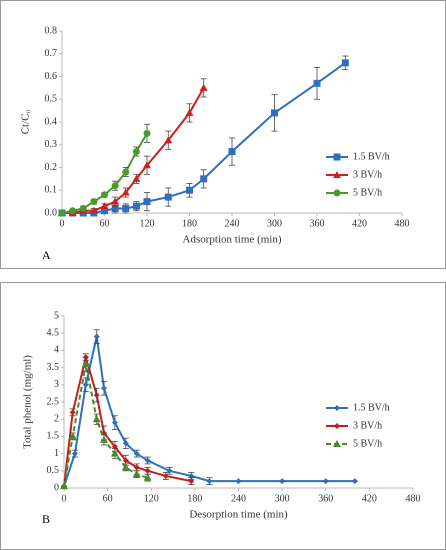 This screenshot has width=446, height=550. I want to click on y-tick-label: 0.7, so click(51, 53).